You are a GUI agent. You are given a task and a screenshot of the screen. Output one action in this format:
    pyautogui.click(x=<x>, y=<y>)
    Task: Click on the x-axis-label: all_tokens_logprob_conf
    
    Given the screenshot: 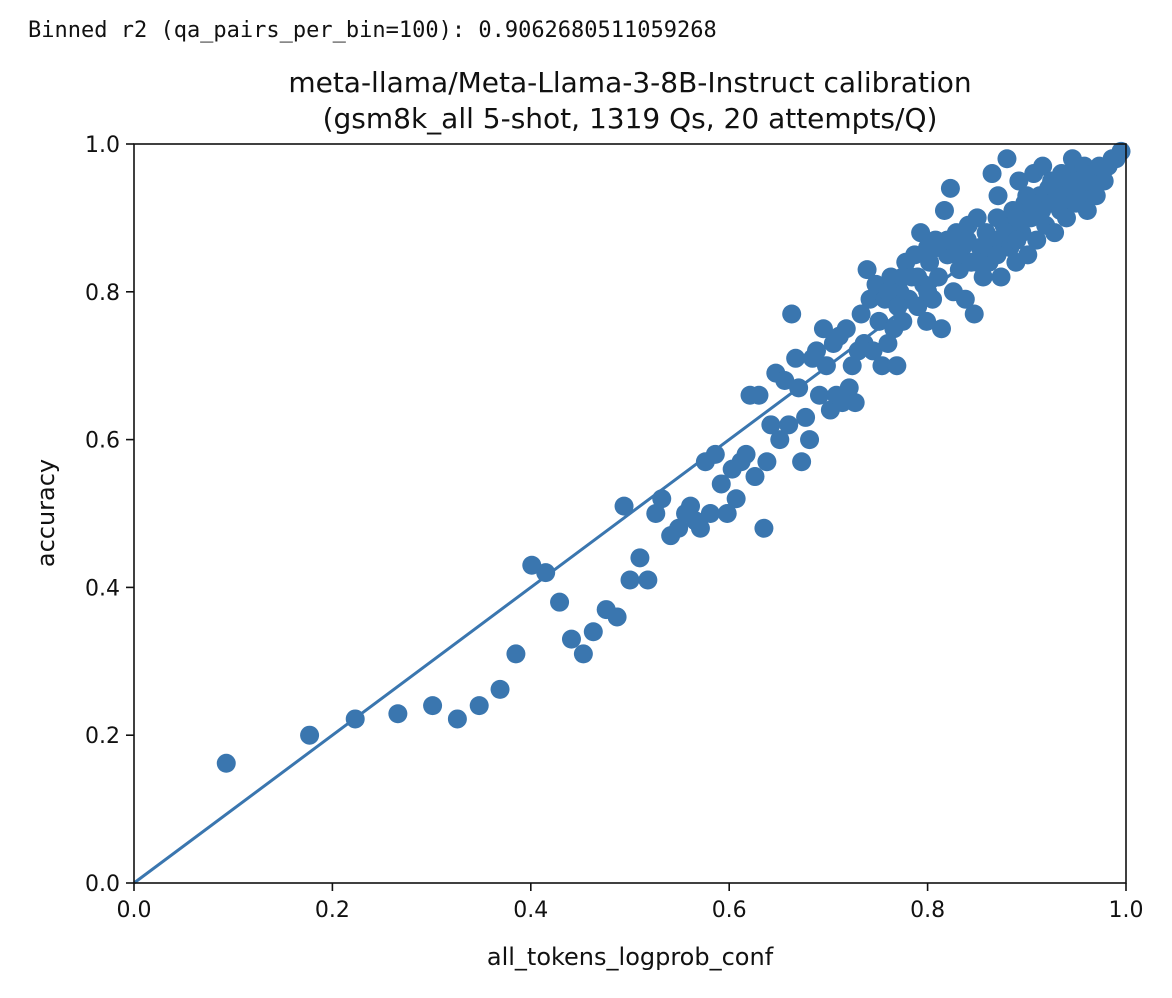 What is the action you would take?
    pyautogui.click(x=630, y=957)
    